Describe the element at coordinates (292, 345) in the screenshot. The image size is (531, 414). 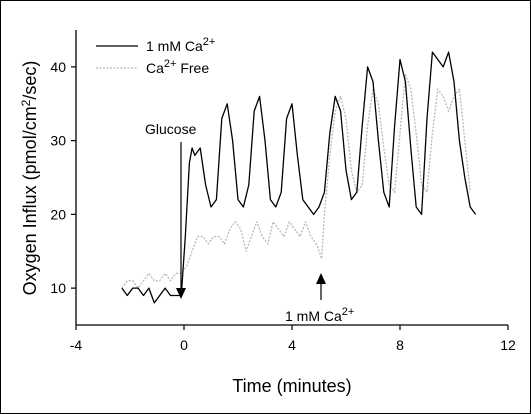
I see `x-tick-label: 4` at that location.